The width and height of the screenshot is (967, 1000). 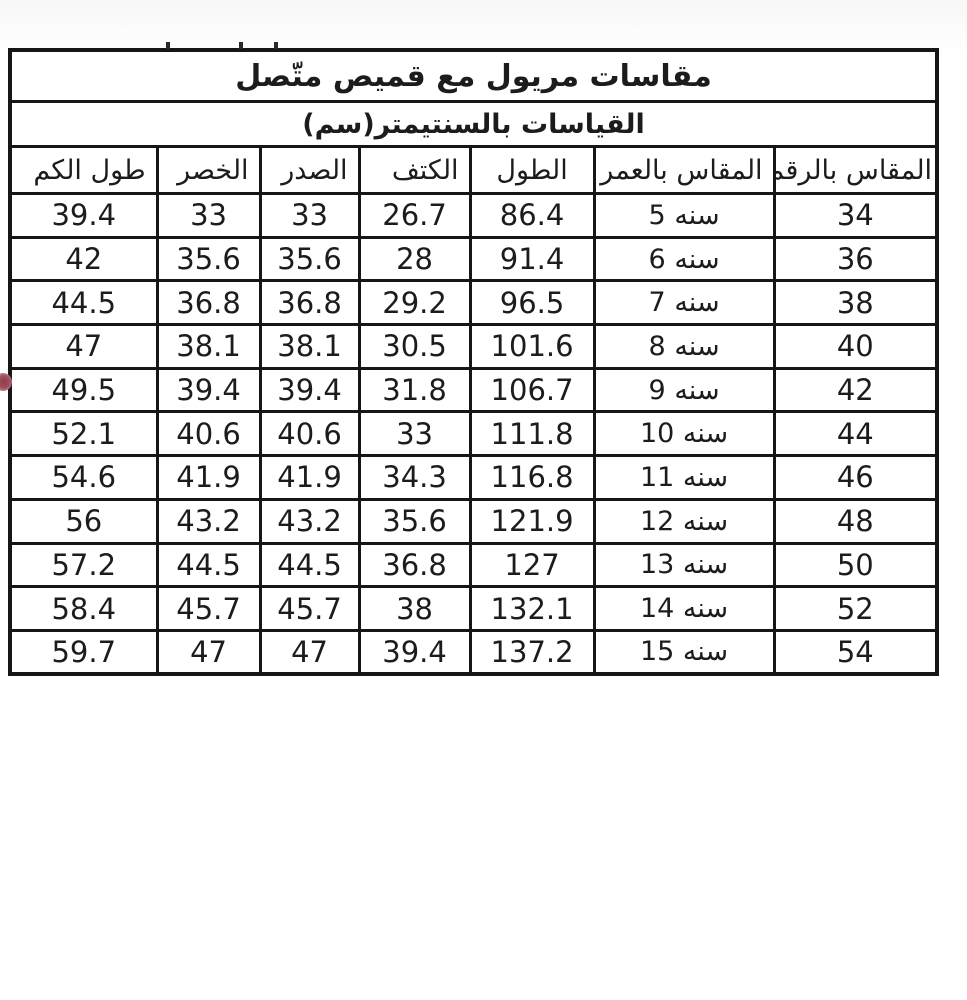 What do you see at coordinates (208, 170) in the screenshot?
I see `column-header: الخصر` at bounding box center [208, 170].